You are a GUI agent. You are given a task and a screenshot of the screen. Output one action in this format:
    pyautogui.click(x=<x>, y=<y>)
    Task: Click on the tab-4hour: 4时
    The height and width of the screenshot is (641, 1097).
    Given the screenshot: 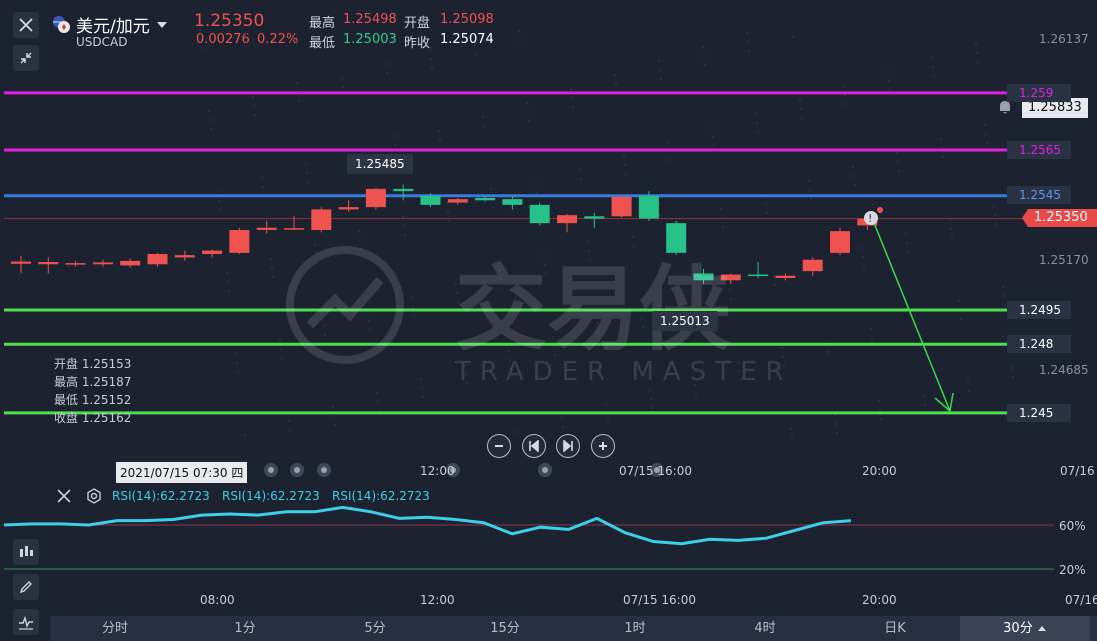 What is the action you would take?
    pyautogui.click(x=765, y=628)
    